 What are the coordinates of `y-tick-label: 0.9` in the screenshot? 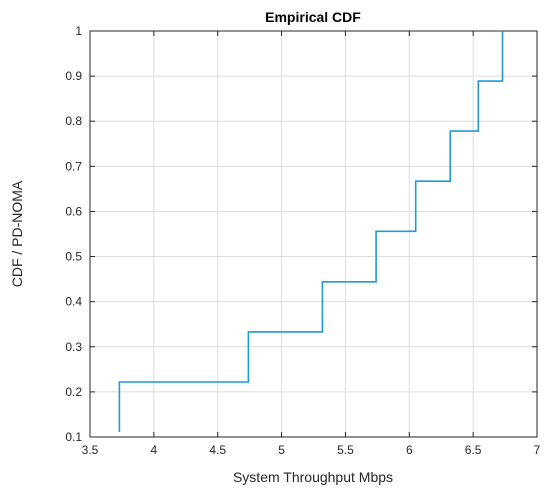 It's located at (73, 76).